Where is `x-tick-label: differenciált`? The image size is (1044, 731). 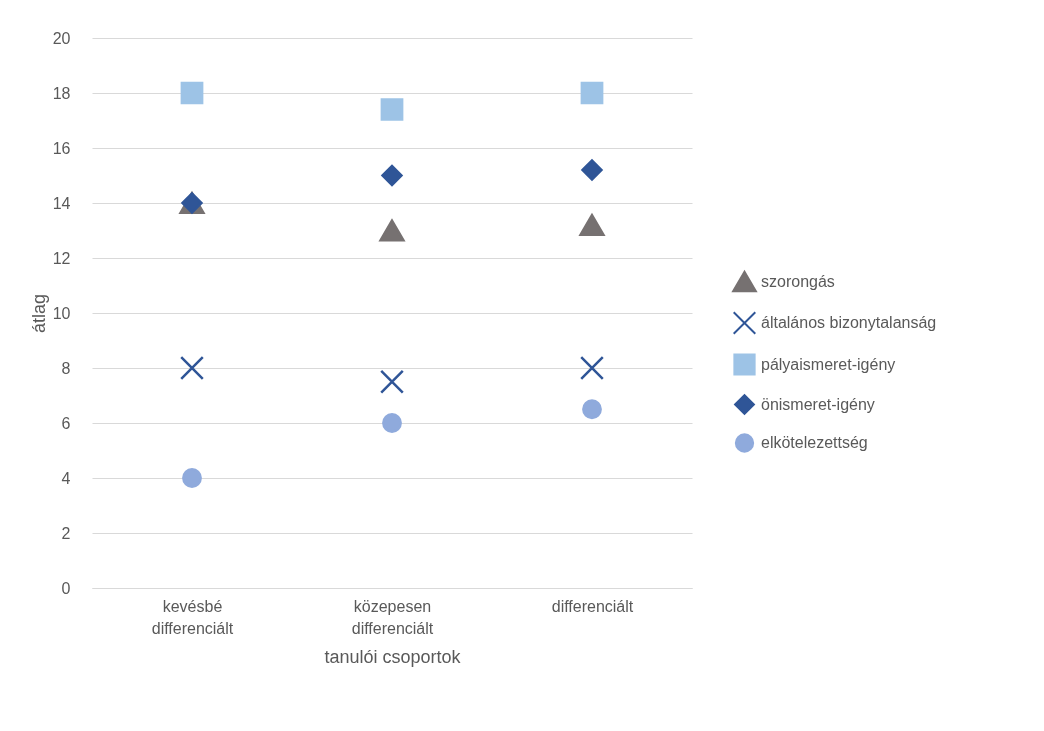
x-tick-label: differenciált is located at coordinates (592, 606).